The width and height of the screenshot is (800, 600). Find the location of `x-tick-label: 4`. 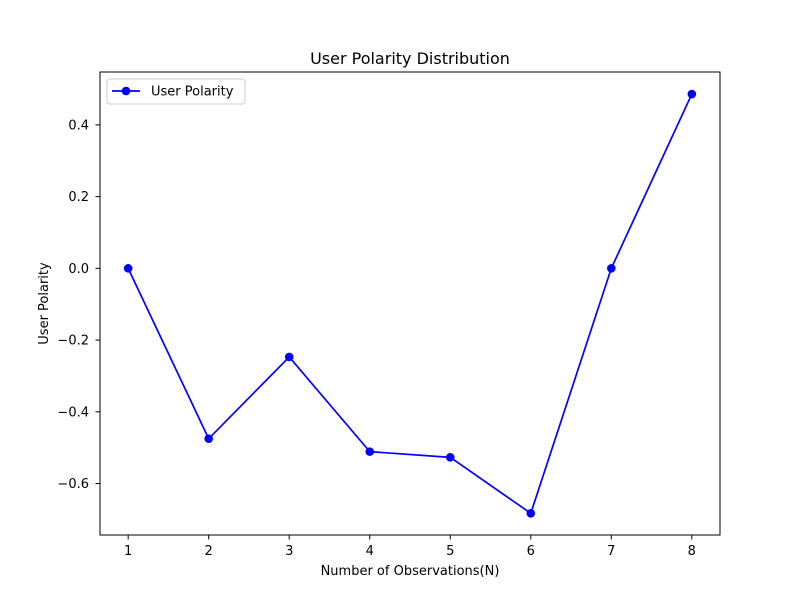

x-tick-label: 4 is located at coordinates (370, 551).